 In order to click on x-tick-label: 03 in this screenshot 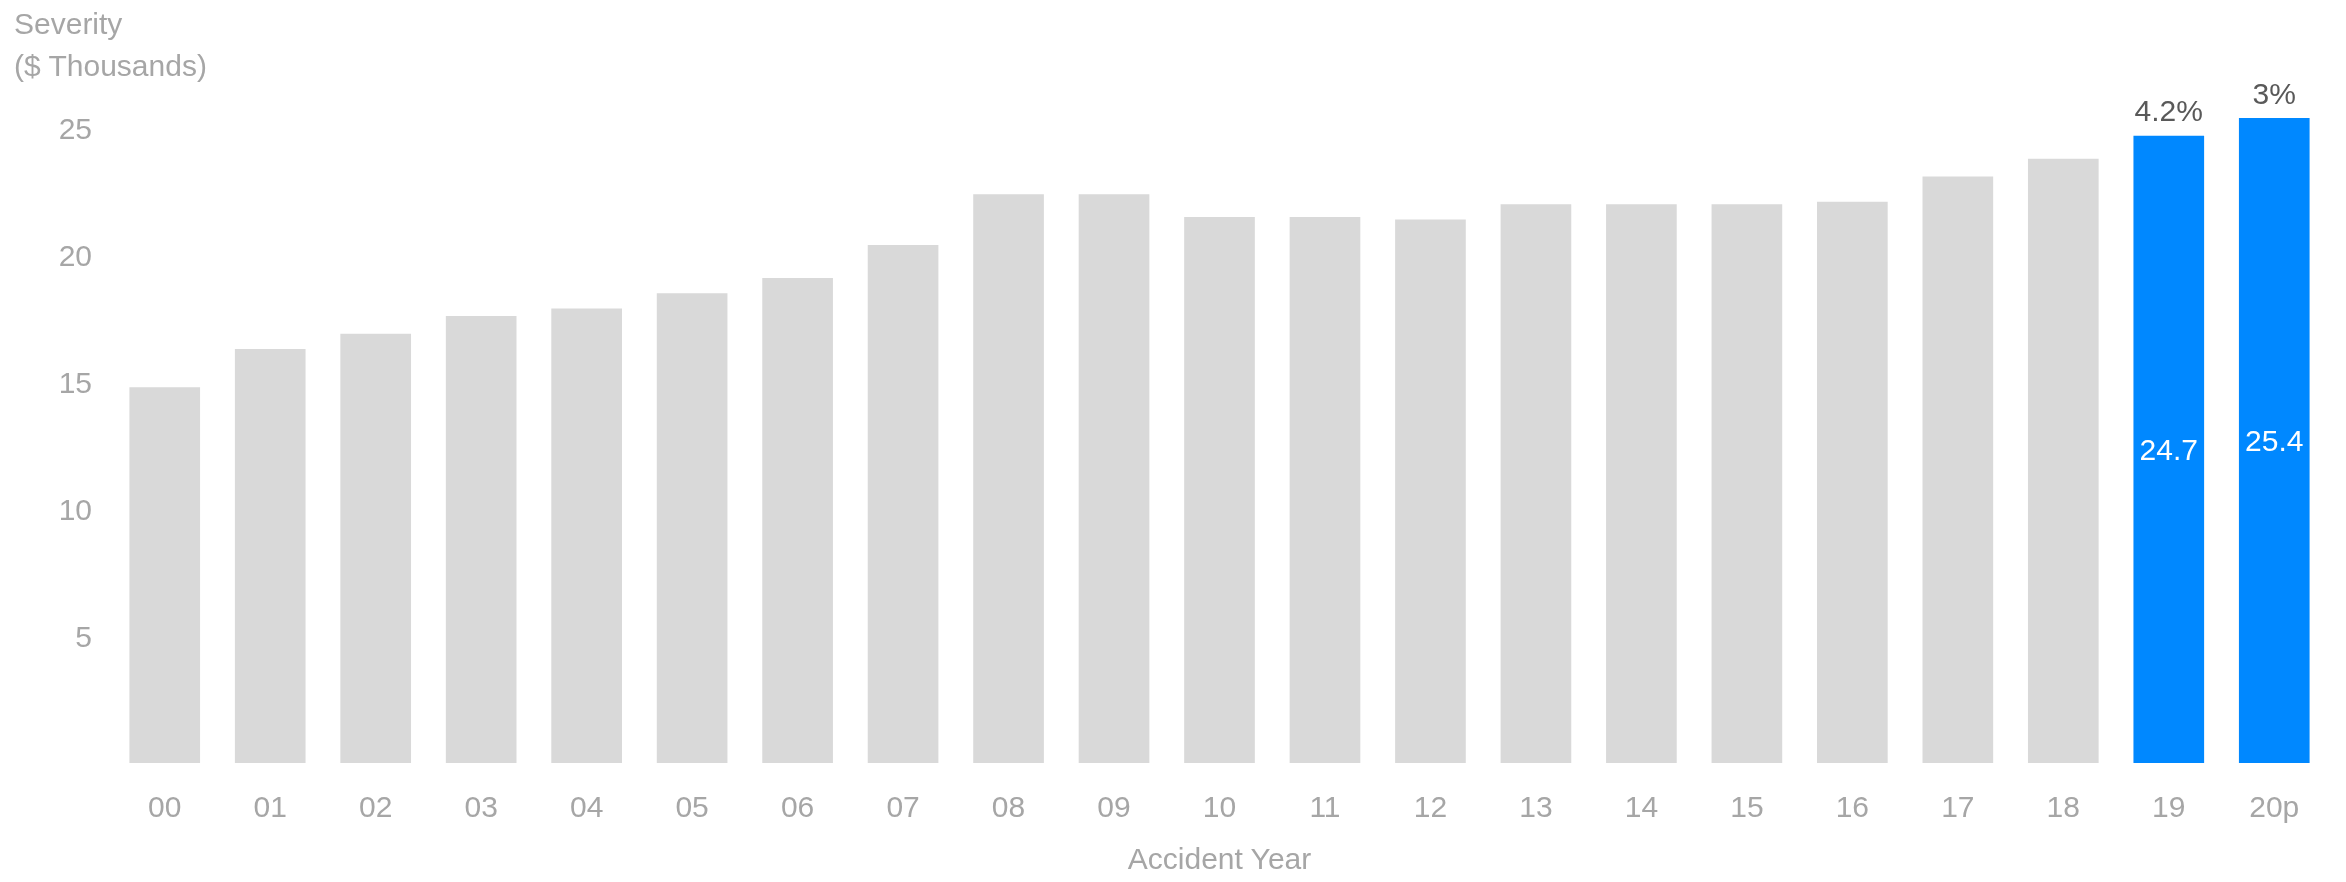, I will do `click(481, 806)`.